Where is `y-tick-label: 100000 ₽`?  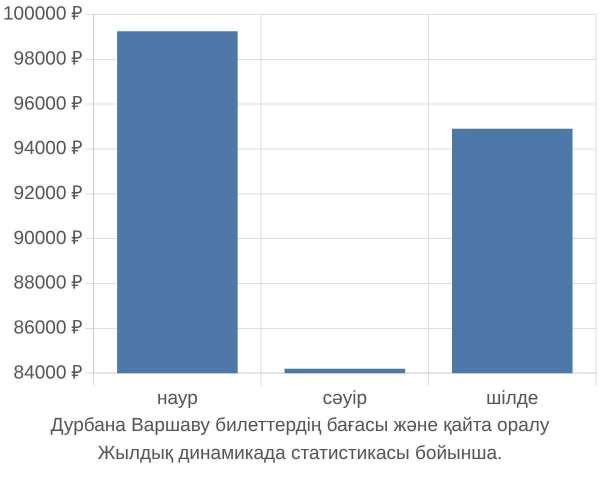
y-tick-label: 100000 ₽ is located at coordinates (42, 14).